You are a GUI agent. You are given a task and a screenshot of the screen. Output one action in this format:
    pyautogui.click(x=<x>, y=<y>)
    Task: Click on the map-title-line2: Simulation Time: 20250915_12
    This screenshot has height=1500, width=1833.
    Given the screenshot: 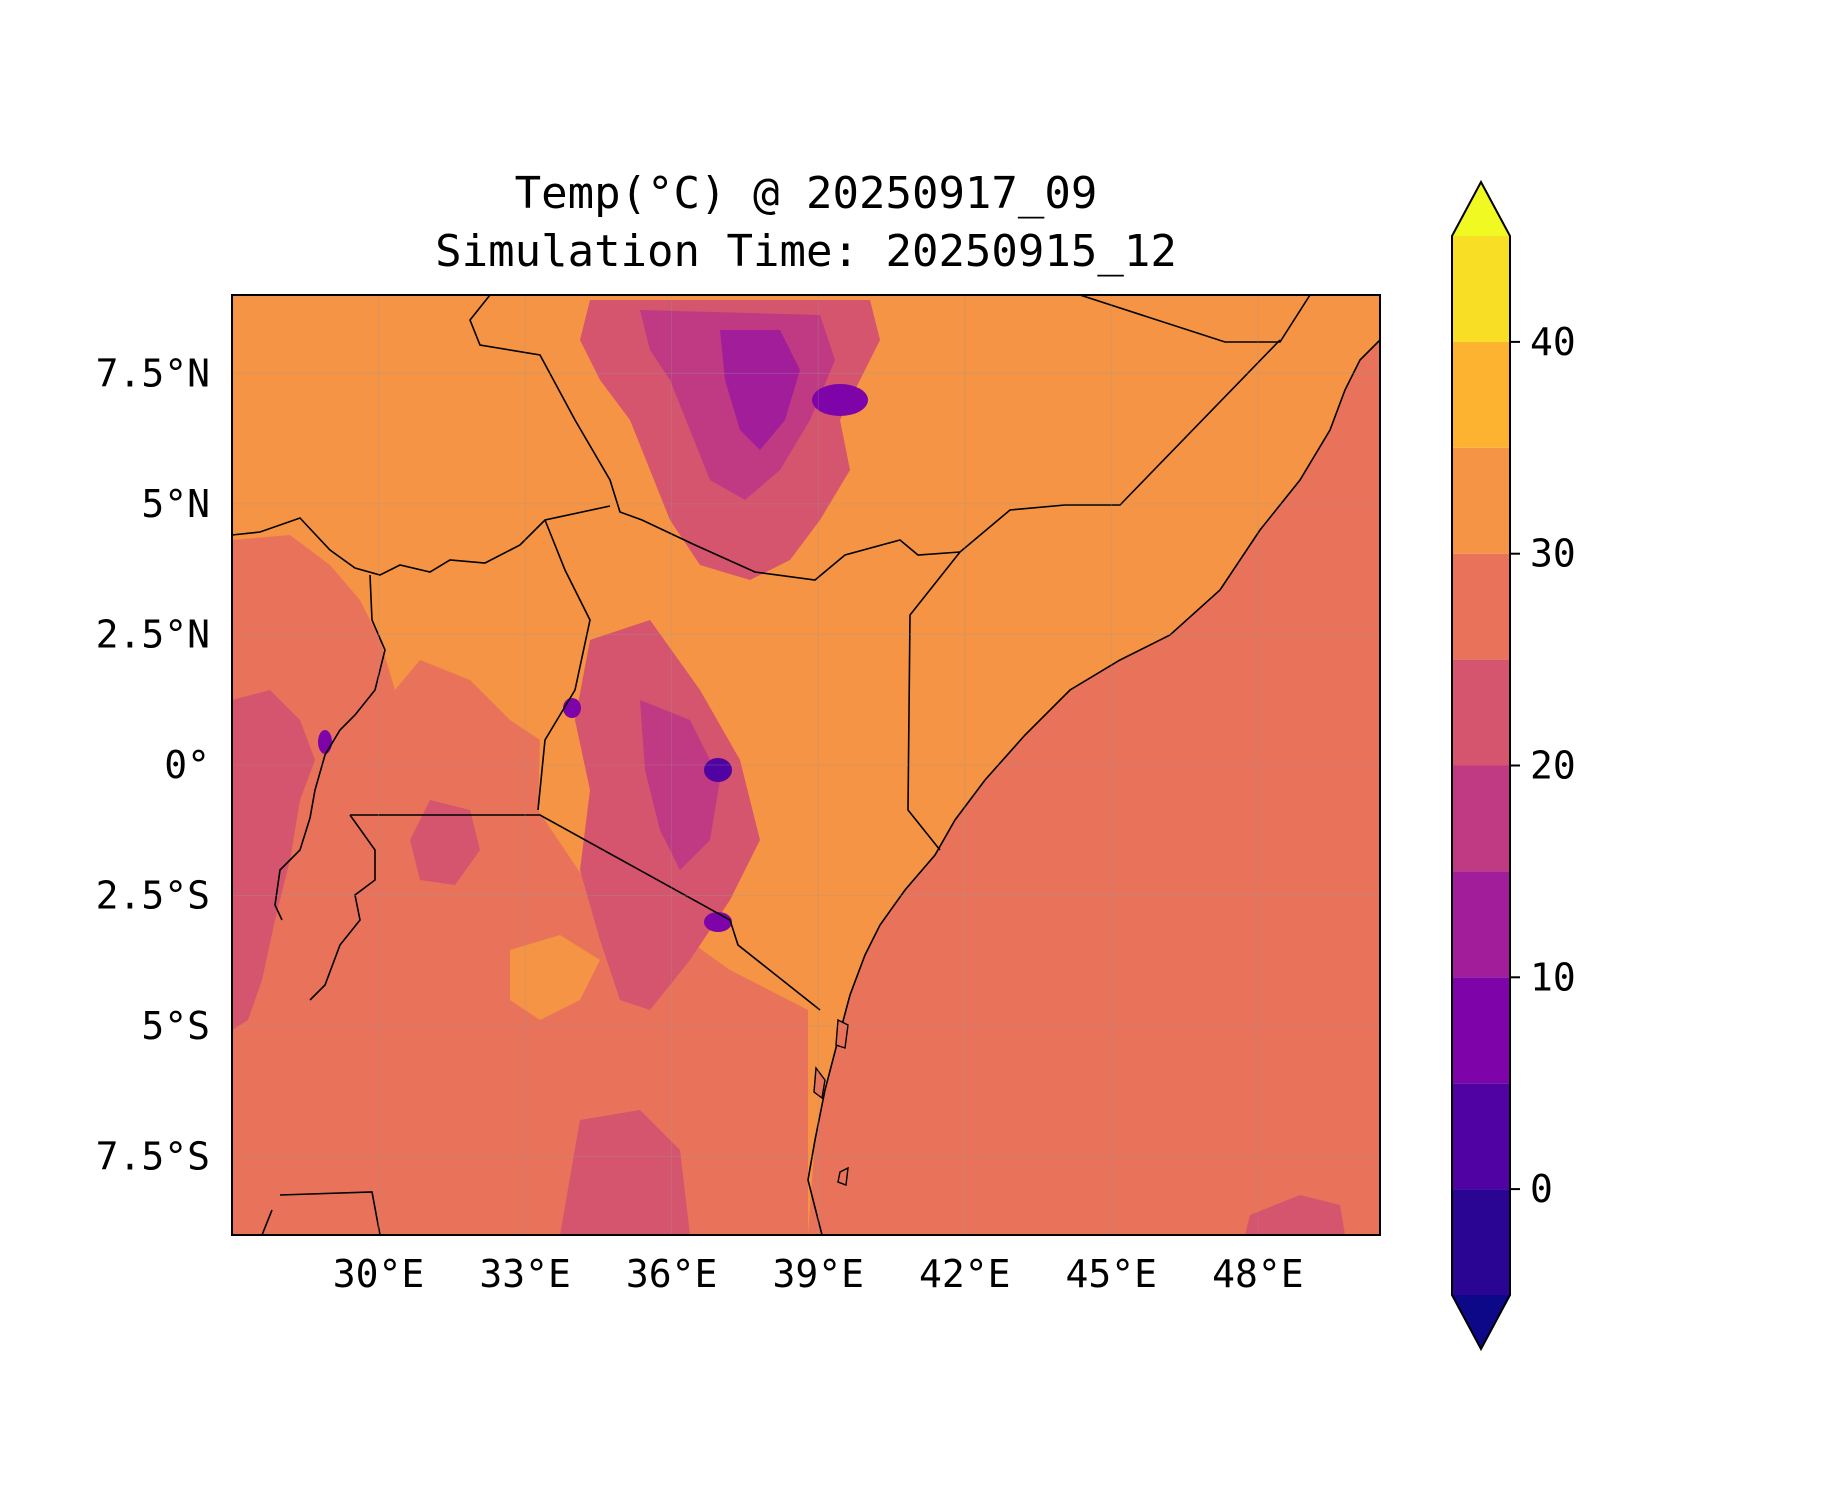 What is the action you would take?
    pyautogui.click(x=806, y=251)
    